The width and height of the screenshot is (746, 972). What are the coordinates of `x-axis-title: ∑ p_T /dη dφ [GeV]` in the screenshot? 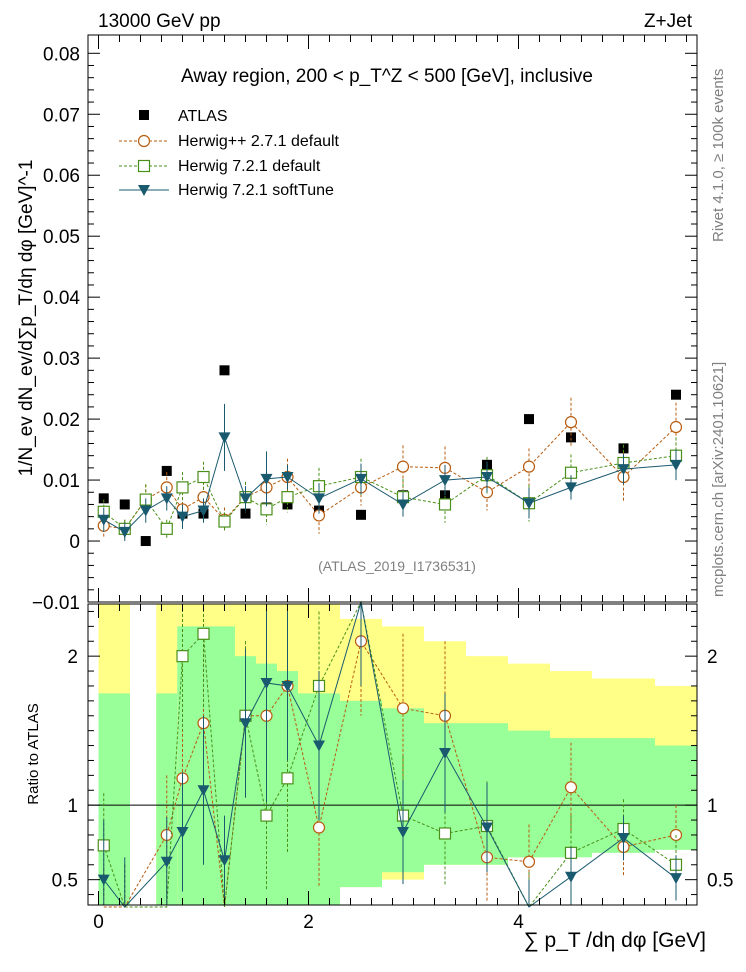 It's located at (615, 940).